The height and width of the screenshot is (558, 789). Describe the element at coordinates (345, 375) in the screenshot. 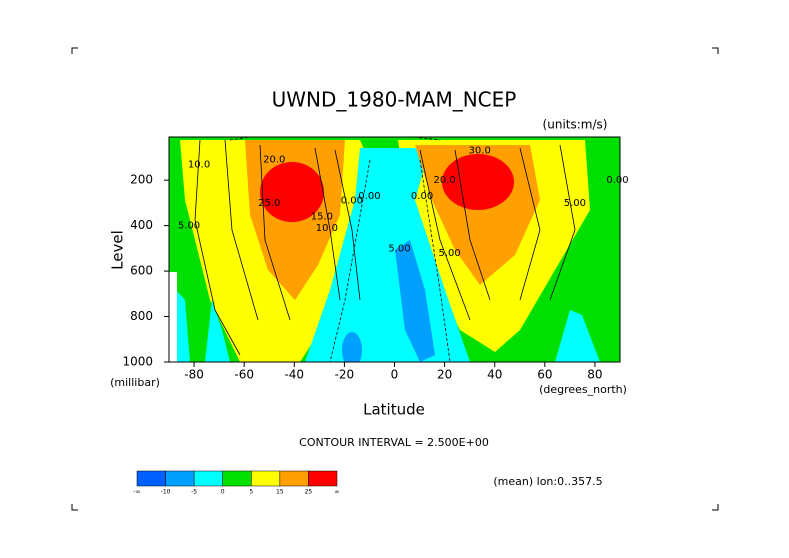

I see `x-tick-label: -20` at that location.